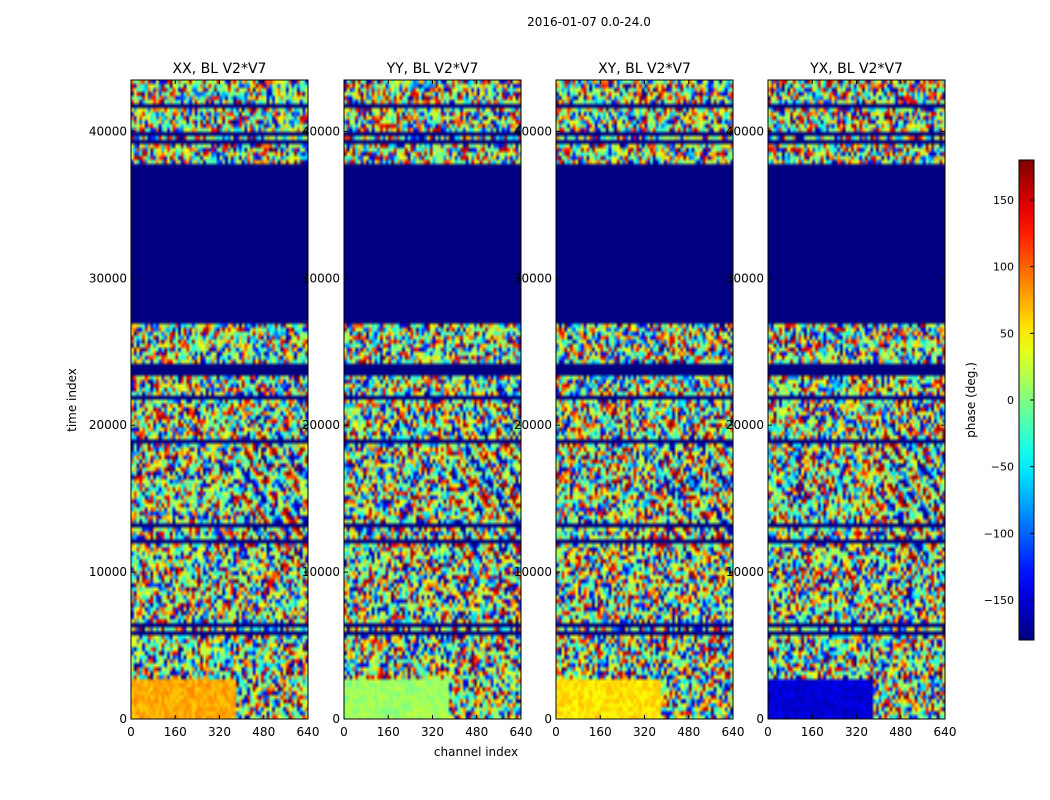 The width and height of the screenshot is (1050, 800). Describe the element at coordinates (1007, 333) in the screenshot. I see `colorbar-tick-label: 50` at that location.